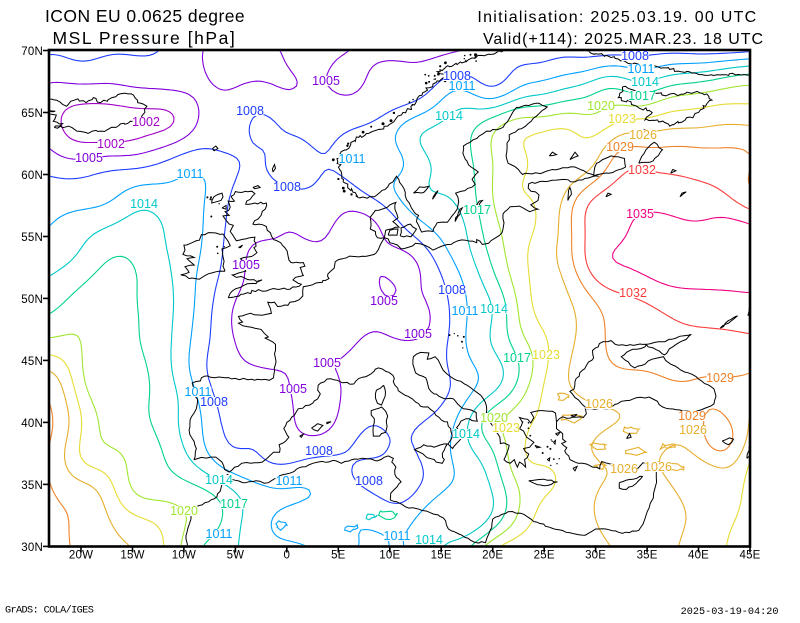 The height and width of the screenshot is (623, 800). I want to click on svg-text: 30N, so click(32, 548).